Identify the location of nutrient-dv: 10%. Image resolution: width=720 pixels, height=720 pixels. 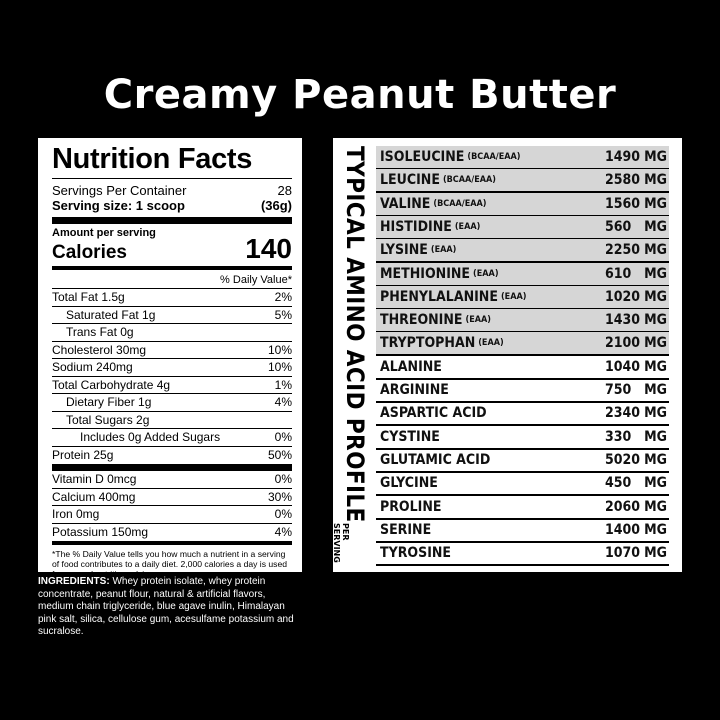
(279, 367).